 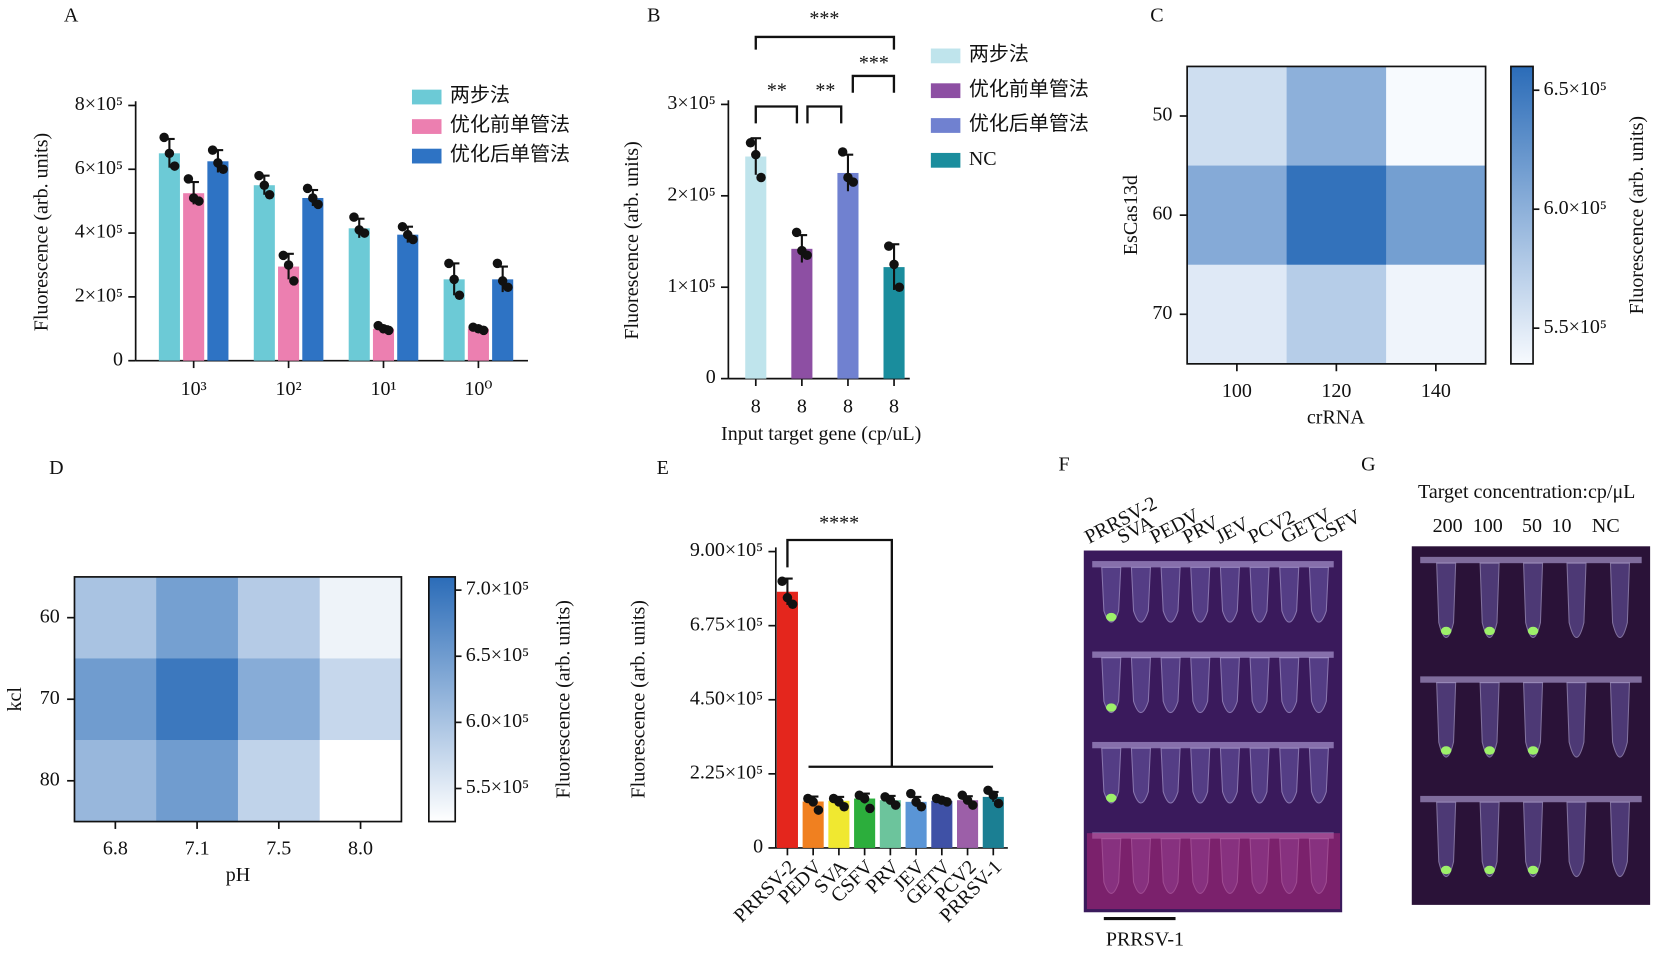 What do you see at coordinates (1436, 391) in the screenshot?
I see `x-tick-label: 140` at bounding box center [1436, 391].